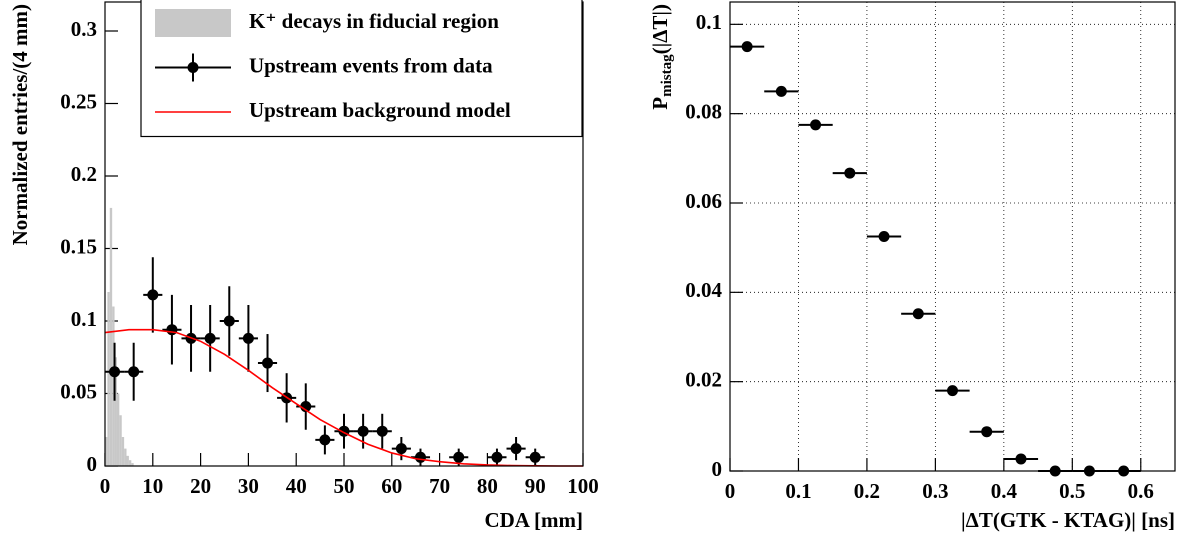 The height and width of the screenshot is (542, 1194). What do you see at coordinates (371, 65) in the screenshot?
I see `legend-label: Upstream events from data` at bounding box center [371, 65].